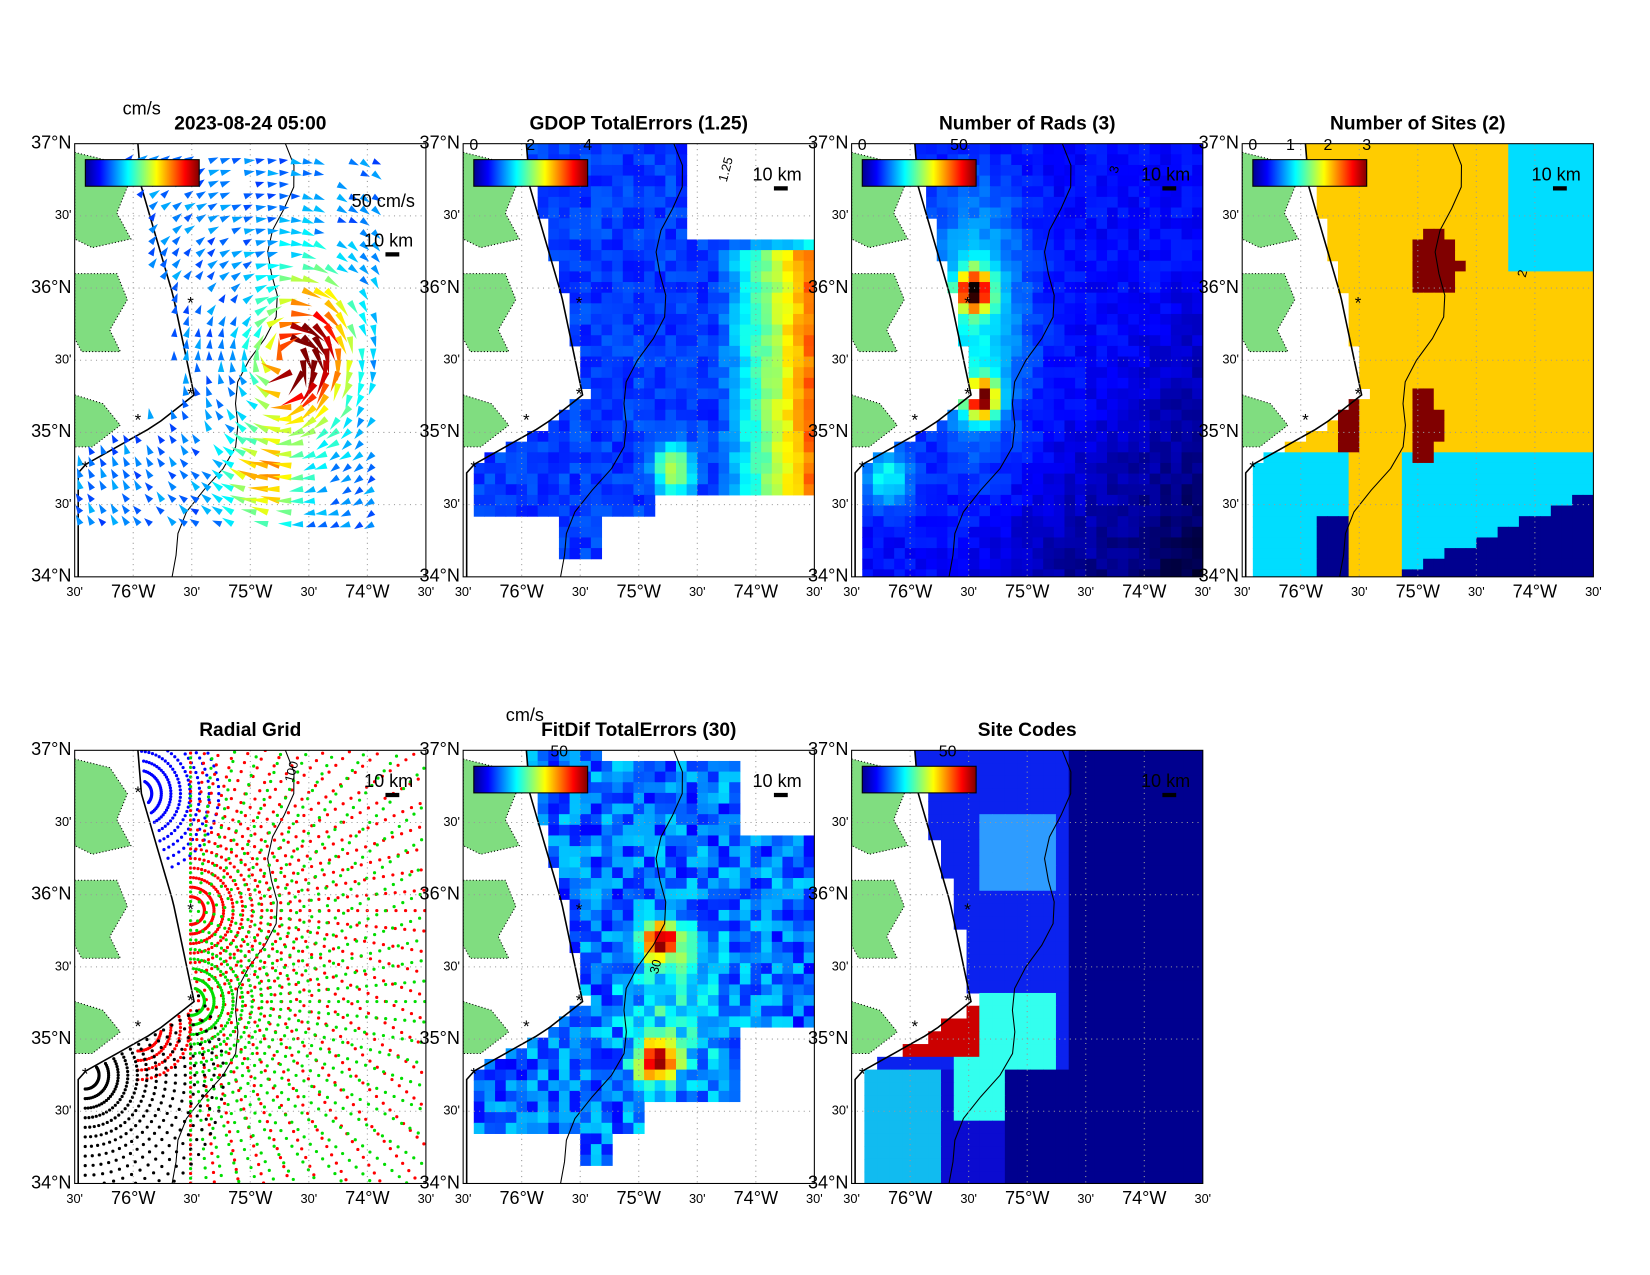 The width and height of the screenshot is (1650, 1275). Describe the element at coordinates (1202, 591) in the screenshot. I see `lon-label: 30'` at that location.